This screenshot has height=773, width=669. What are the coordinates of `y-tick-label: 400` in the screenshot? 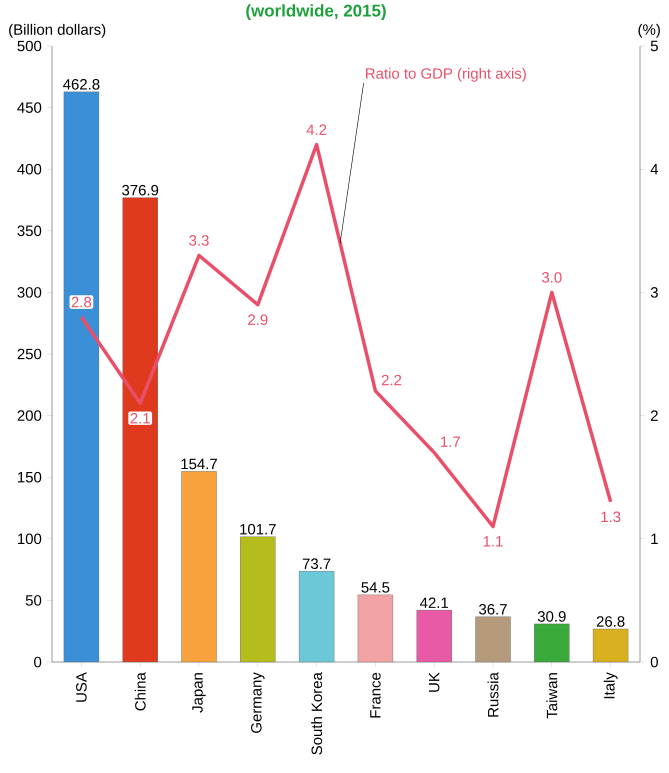 It's located at (29, 169).